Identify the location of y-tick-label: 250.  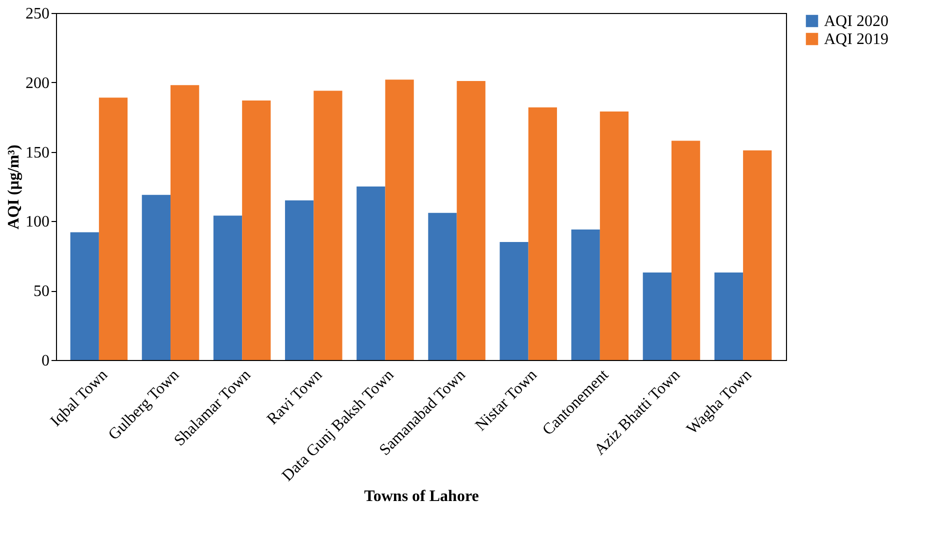
(38, 14).